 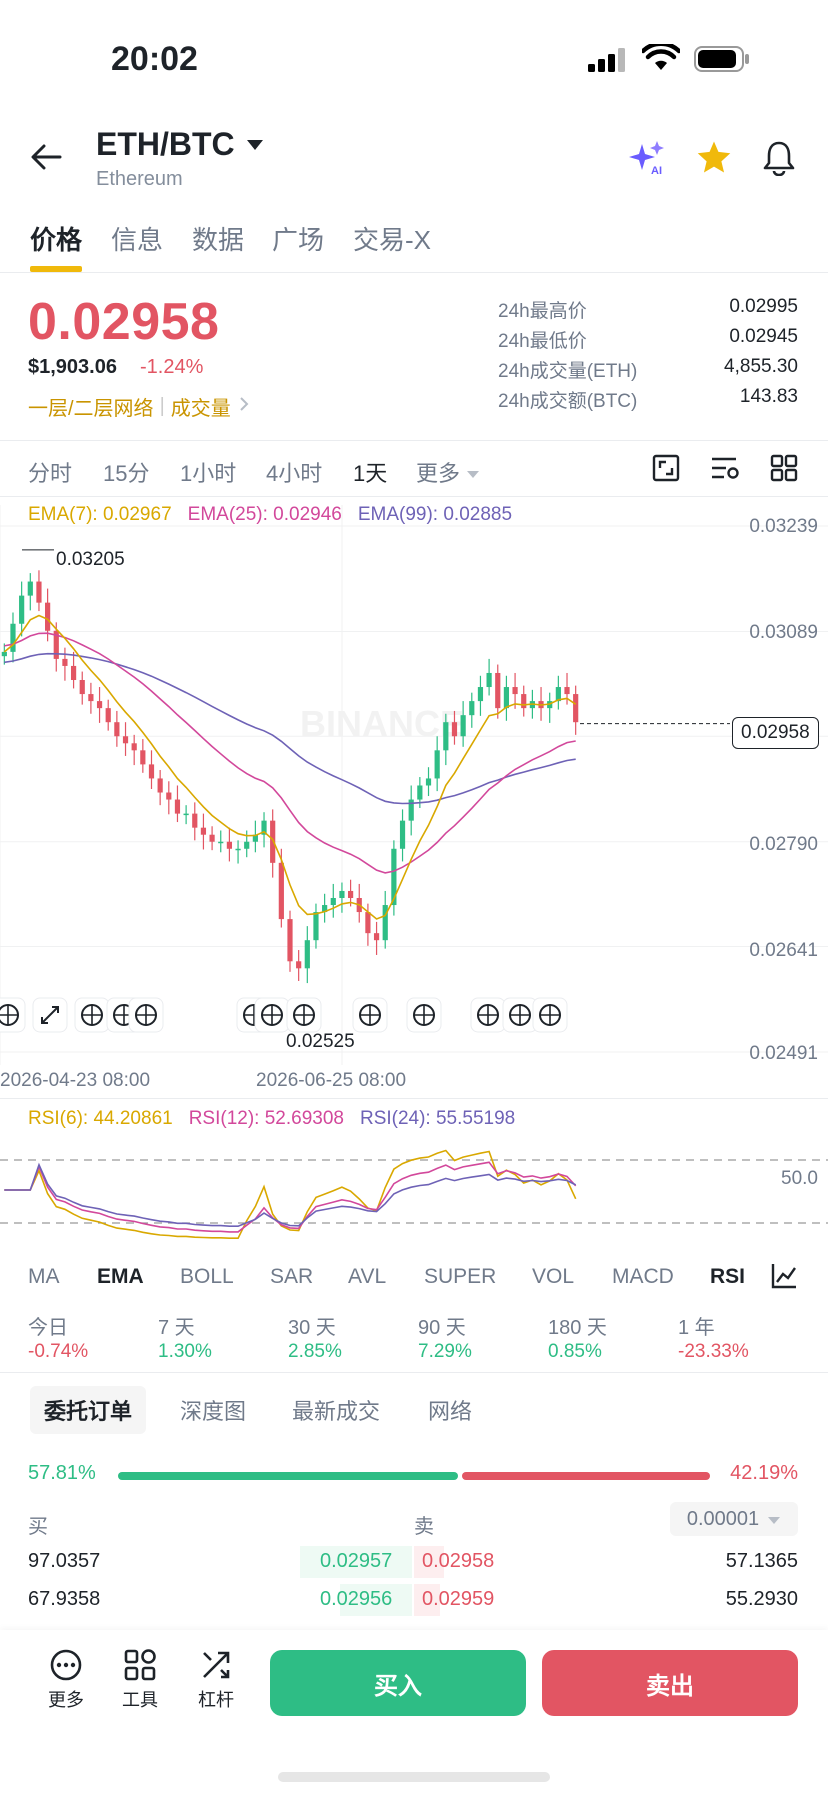 I want to click on dropdown-caret-icon, so click(x=255, y=147).